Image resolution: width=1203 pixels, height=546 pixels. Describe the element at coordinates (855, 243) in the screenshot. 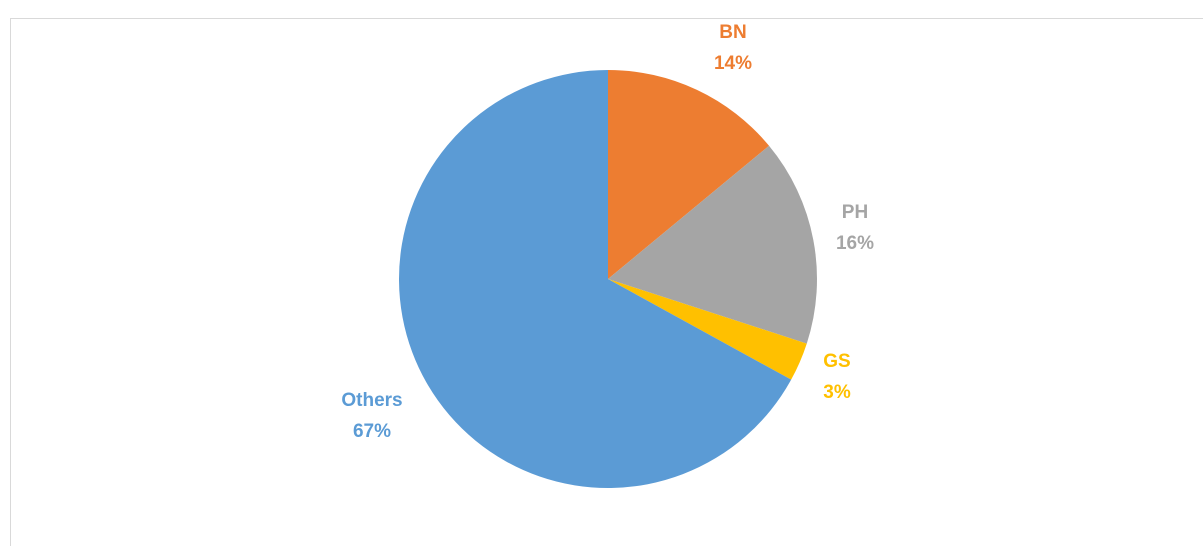

I see `slice-value-label: 16%` at that location.